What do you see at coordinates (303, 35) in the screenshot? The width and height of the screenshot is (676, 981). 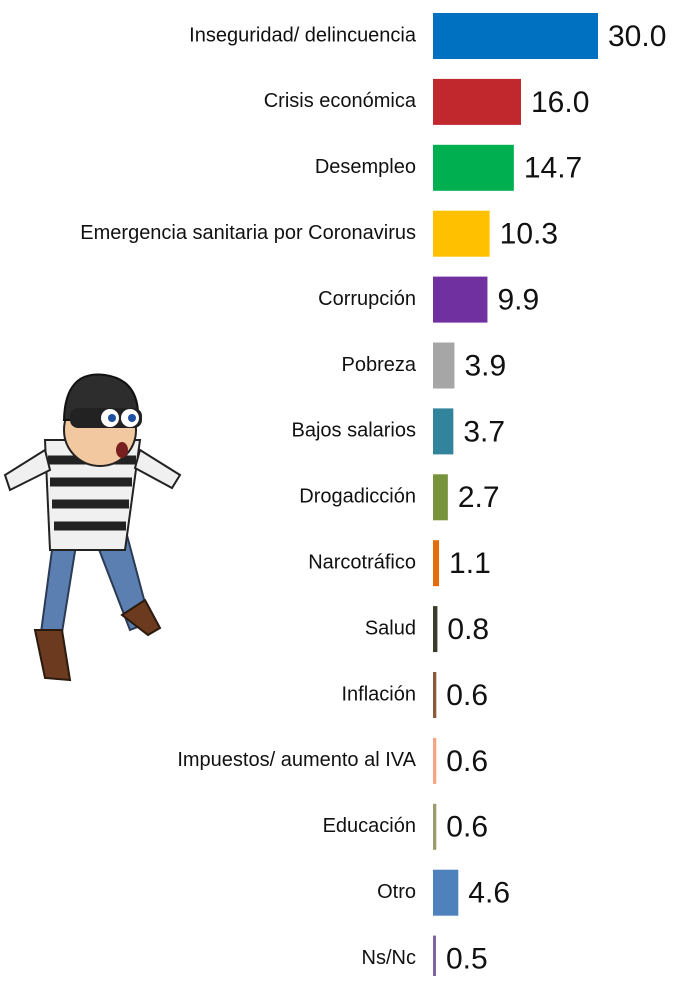 I see `category-label: Inseguridad/ delincuencia` at bounding box center [303, 35].